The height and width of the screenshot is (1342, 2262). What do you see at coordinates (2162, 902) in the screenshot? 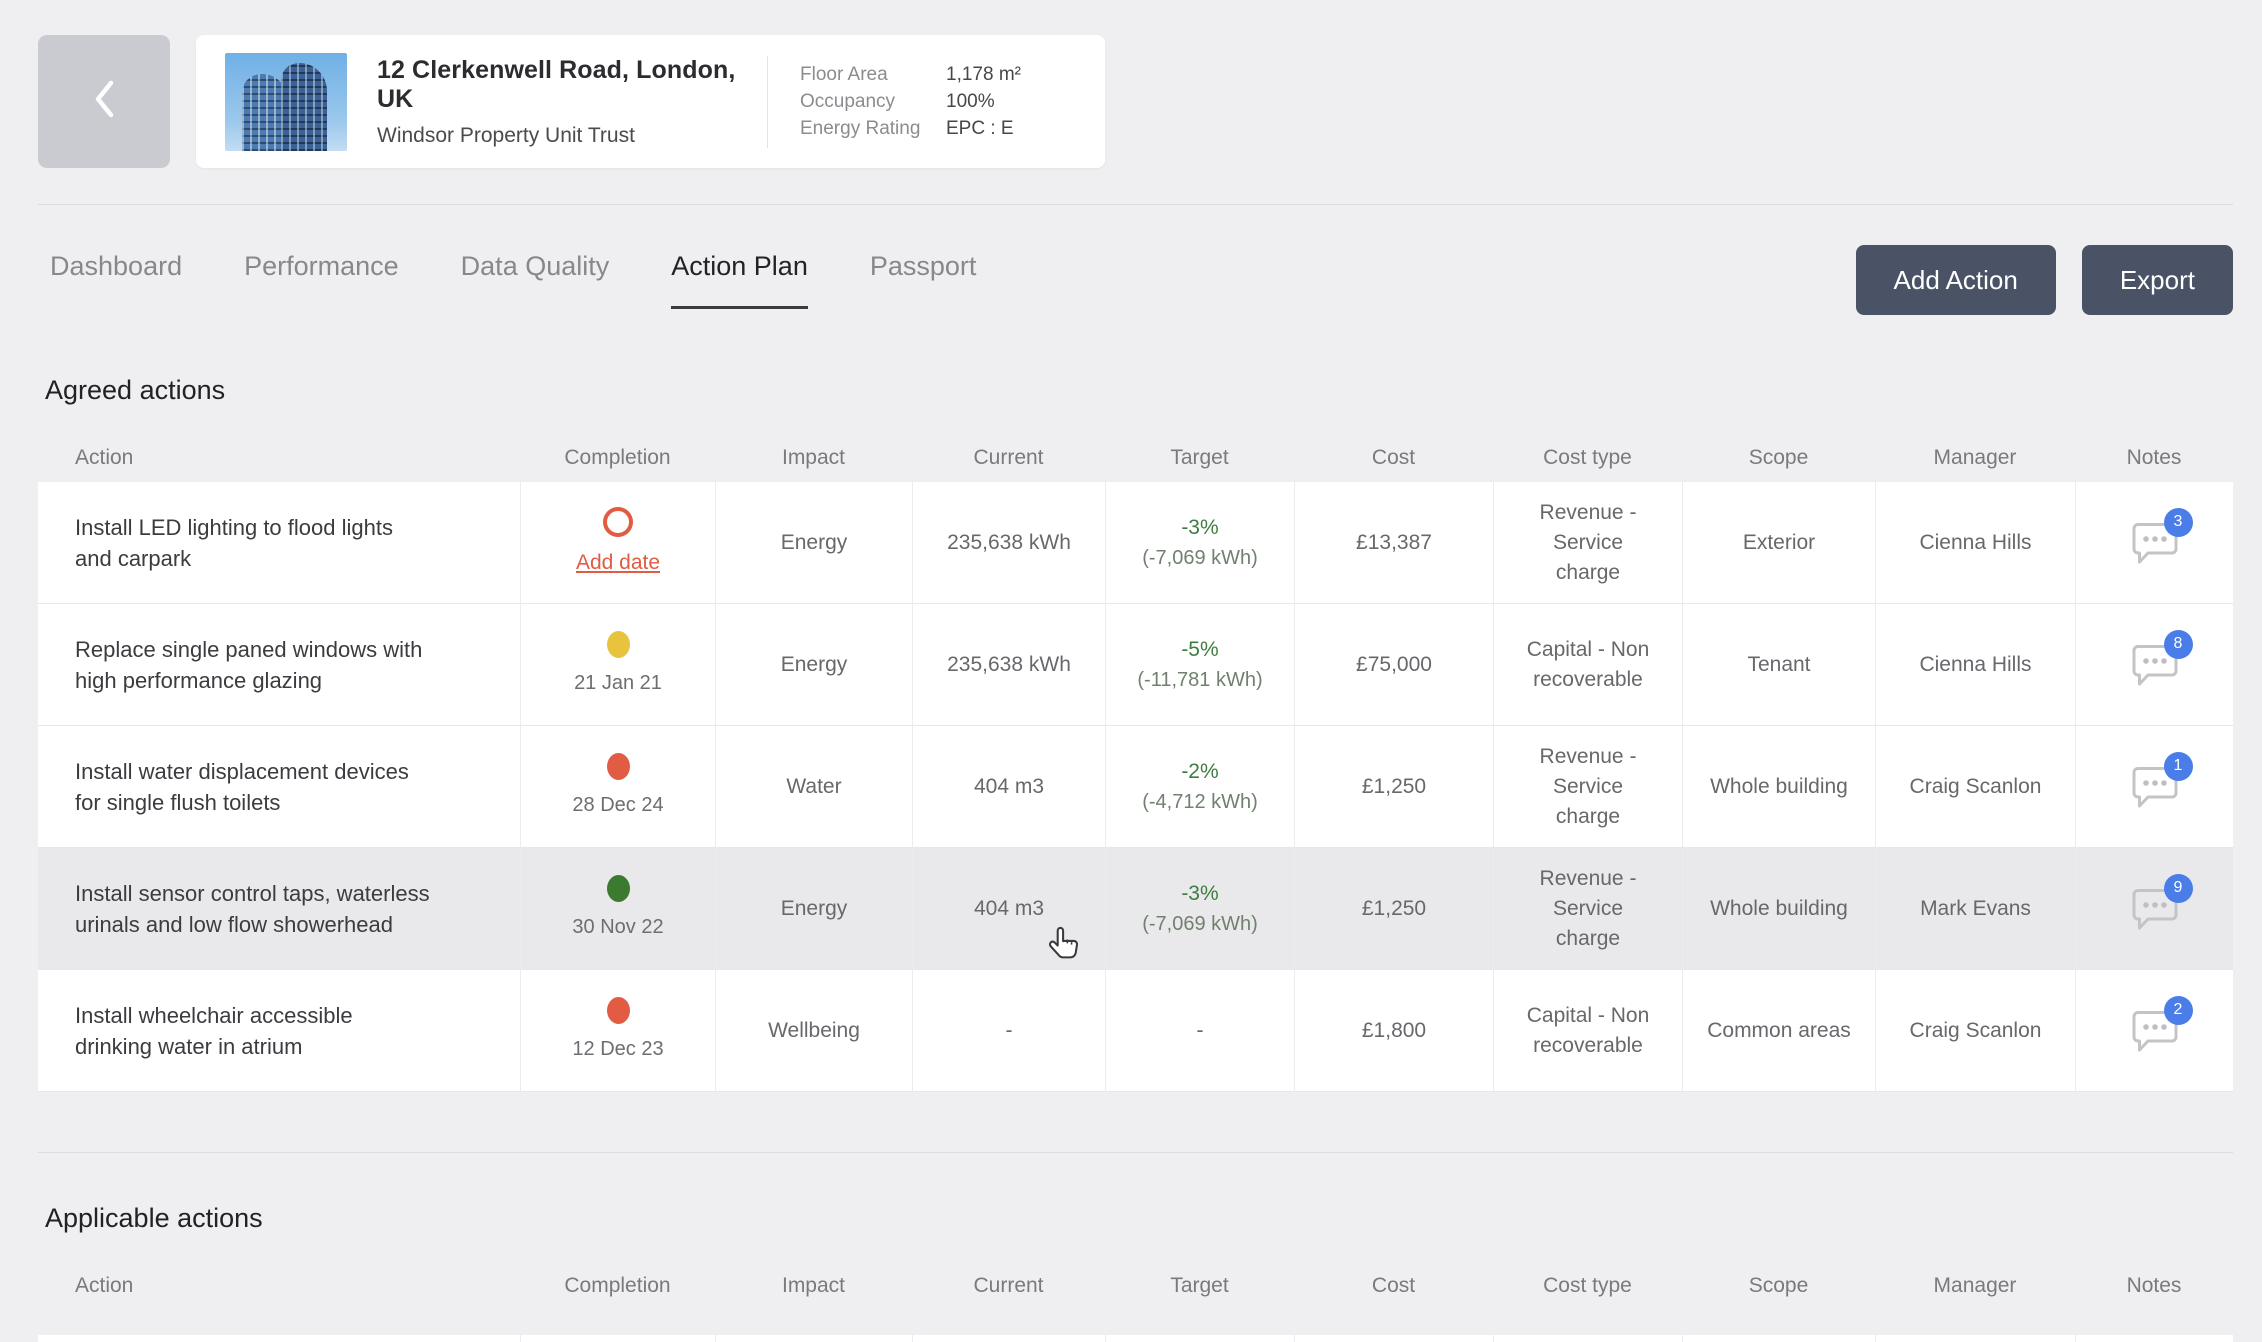
I see `notes-button: 9` at bounding box center [2162, 902].